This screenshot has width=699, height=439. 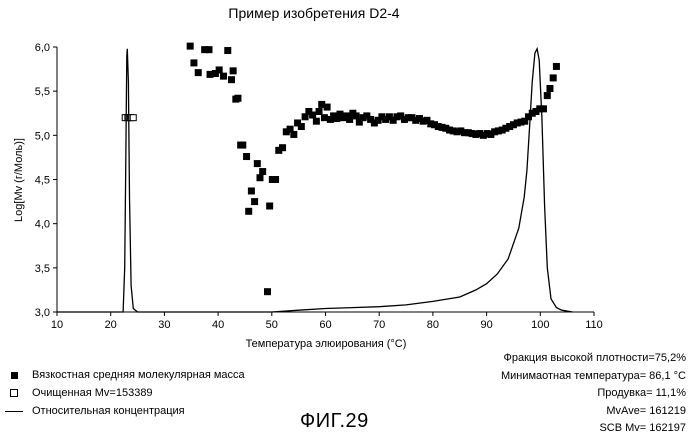 What do you see at coordinates (218, 325) in the screenshot?
I see `x-tick-label: 40` at bounding box center [218, 325].